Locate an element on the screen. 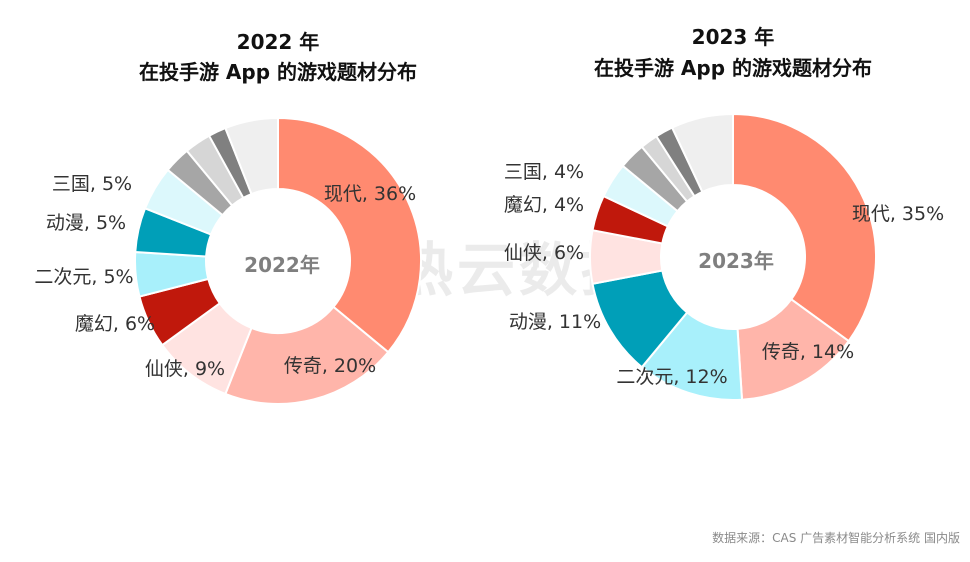 The height and width of the screenshot is (562, 970). chart-subtitle-2022: 在投手游 App 的游戏题材分布 is located at coordinates (278, 72).